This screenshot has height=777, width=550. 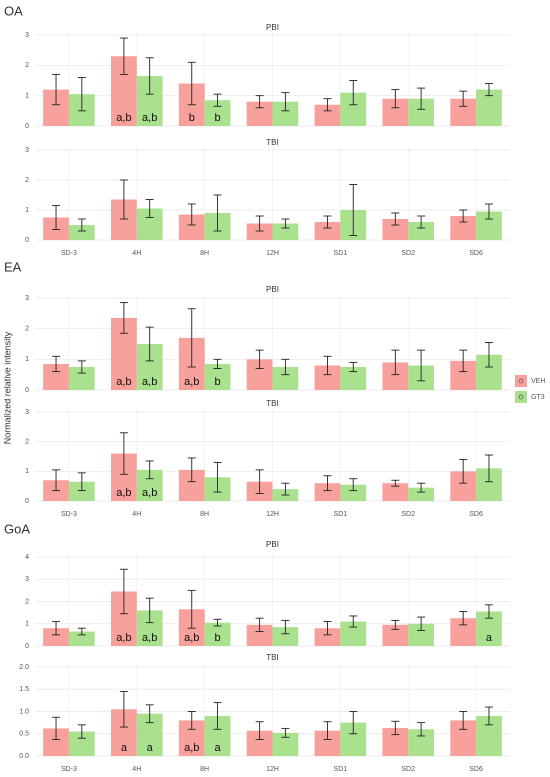 What do you see at coordinates (24, 756) in the screenshot?
I see `y-tick-label: 0.0` at bounding box center [24, 756].